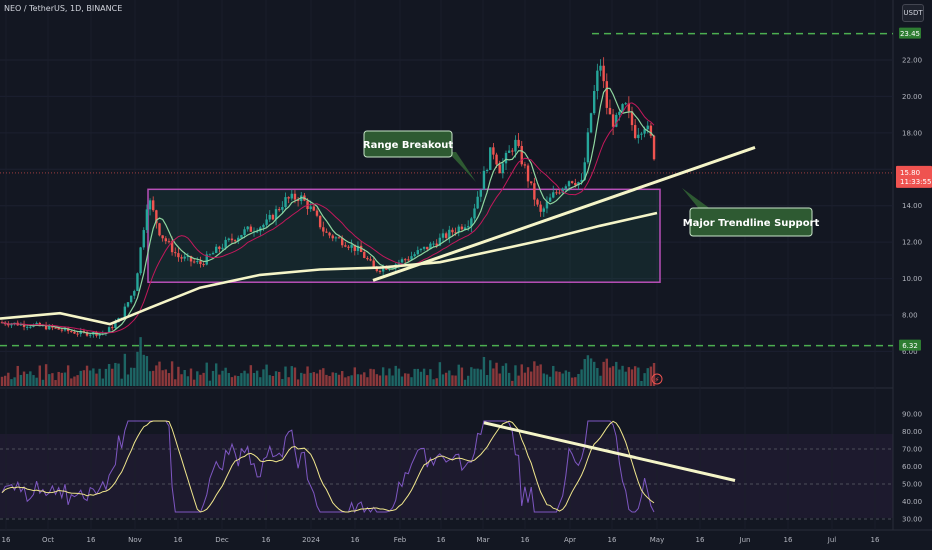 Image resolution: width=932 pixels, height=550 pixels. What do you see at coordinates (657, 380) in the screenshot?
I see `lightning-icon-glyph: ⚡` at bounding box center [657, 380].